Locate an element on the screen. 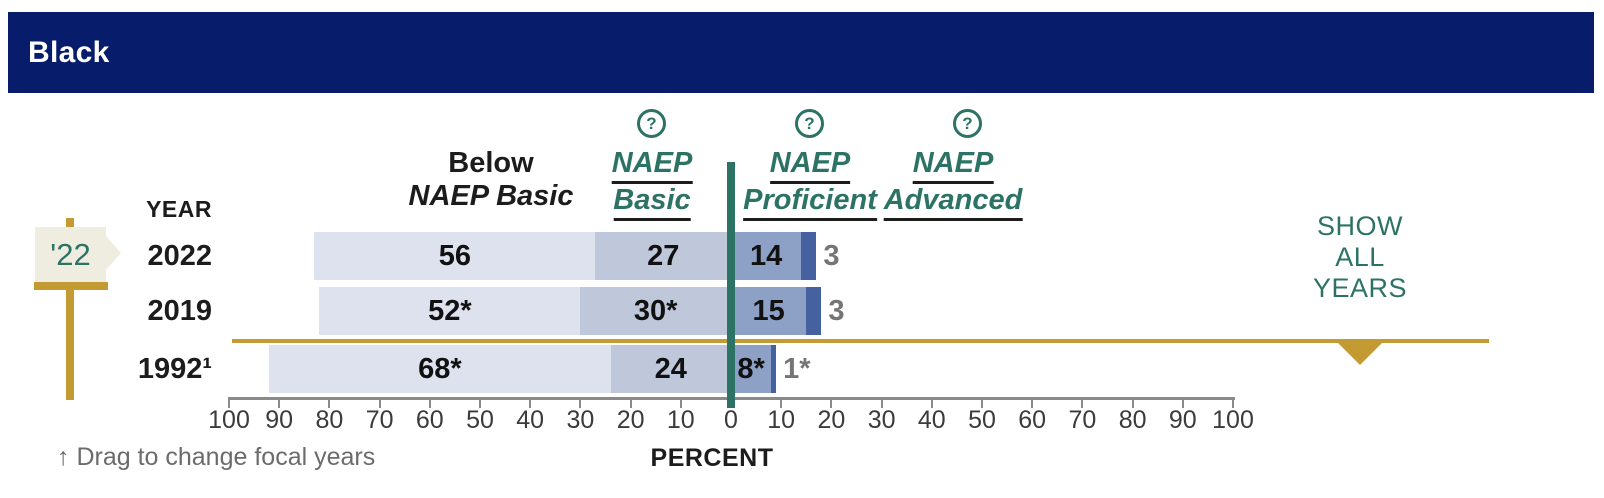 The height and width of the screenshot is (498, 1604). show-all-years-line: ALL is located at coordinates (1360, 257).